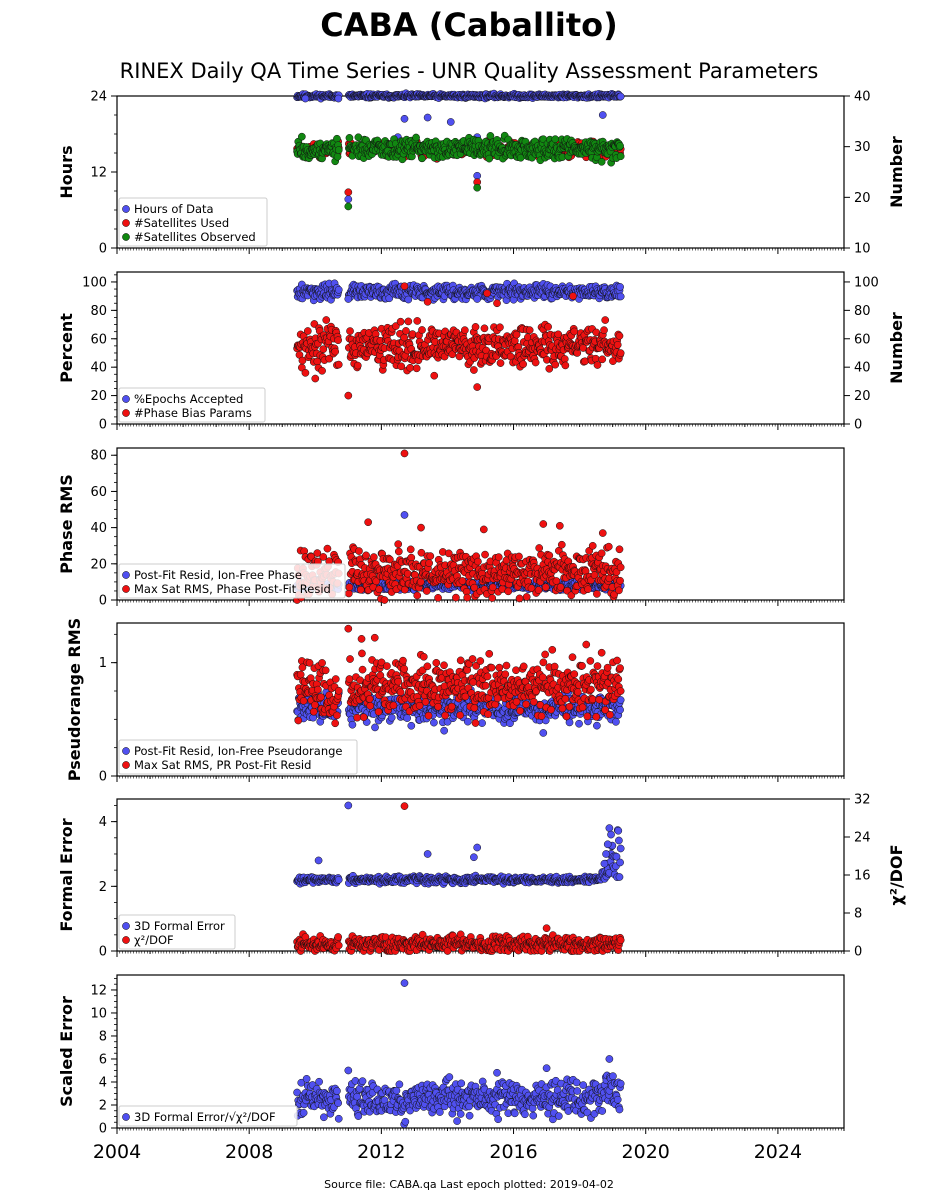 This screenshot has height=1200, width=937. I want to click on figure-title: CABA (Caballito), so click(469, 25).